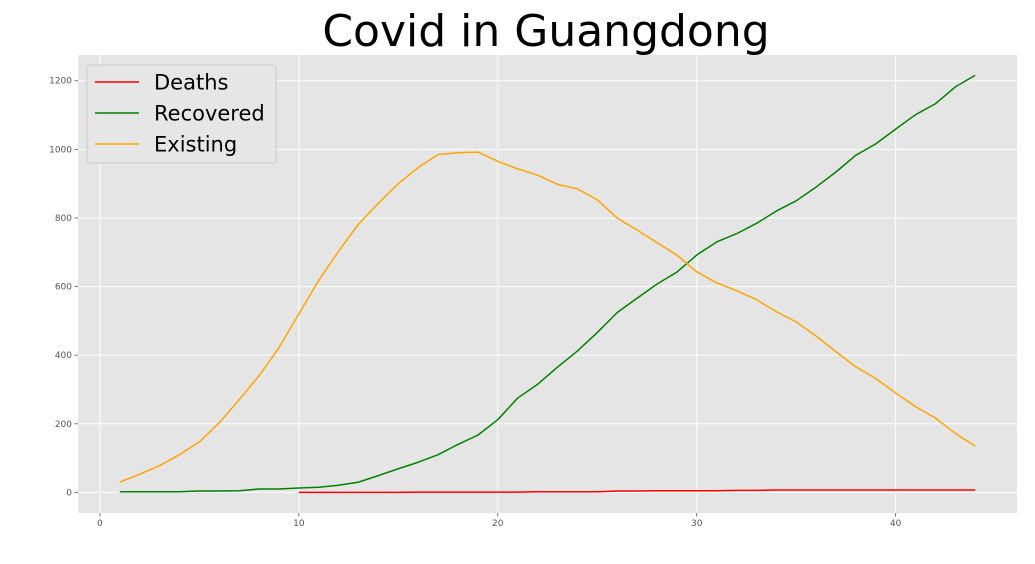  Describe the element at coordinates (63, 219) in the screenshot. I see `y-tick-label: 800` at that location.